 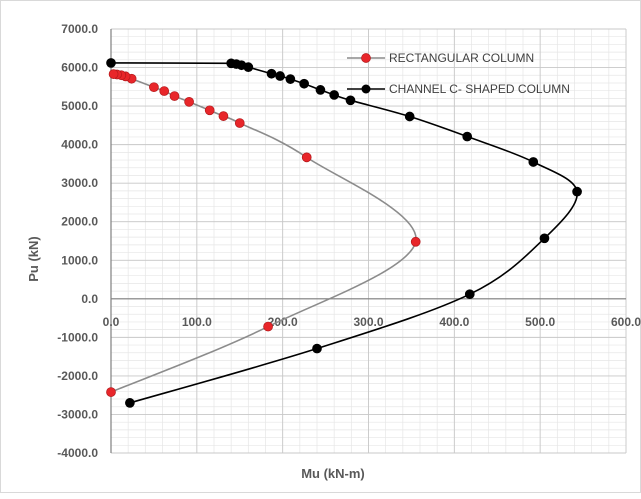 What do you see at coordinates (479, 89) in the screenshot?
I see `legend-label-channel: CHANNEL C- SHAPED COLUMN` at bounding box center [479, 89].